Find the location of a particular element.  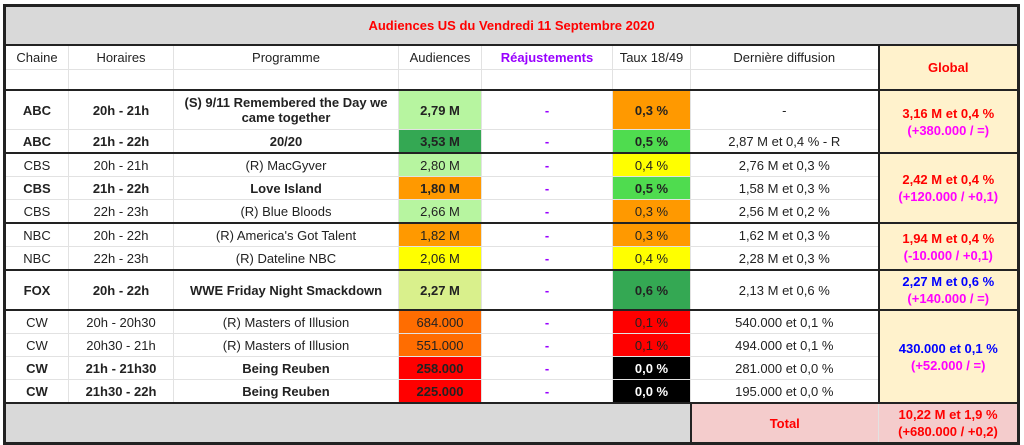

cell-derniere-diffusion: 281.000 et 0,0 % is located at coordinates (784, 368).